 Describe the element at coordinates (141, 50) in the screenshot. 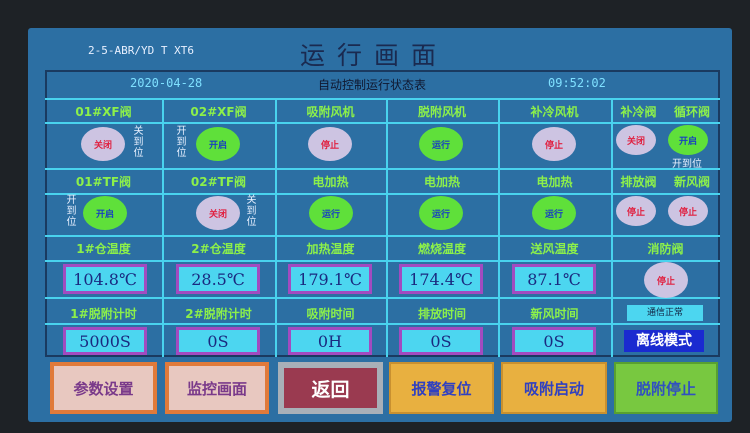

I see `model-label: 2-5-ABR/YD T XT6` at that location.